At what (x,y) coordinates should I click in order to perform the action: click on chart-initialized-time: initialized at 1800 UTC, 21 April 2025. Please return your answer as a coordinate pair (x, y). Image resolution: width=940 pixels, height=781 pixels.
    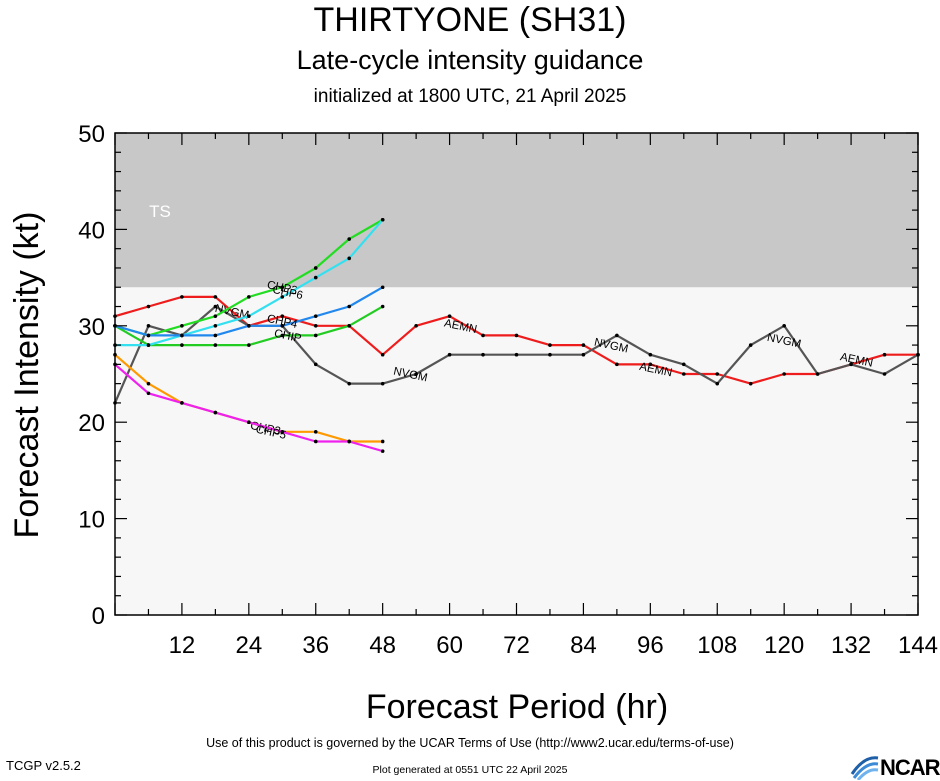
    Looking at the image, I should click on (470, 96).